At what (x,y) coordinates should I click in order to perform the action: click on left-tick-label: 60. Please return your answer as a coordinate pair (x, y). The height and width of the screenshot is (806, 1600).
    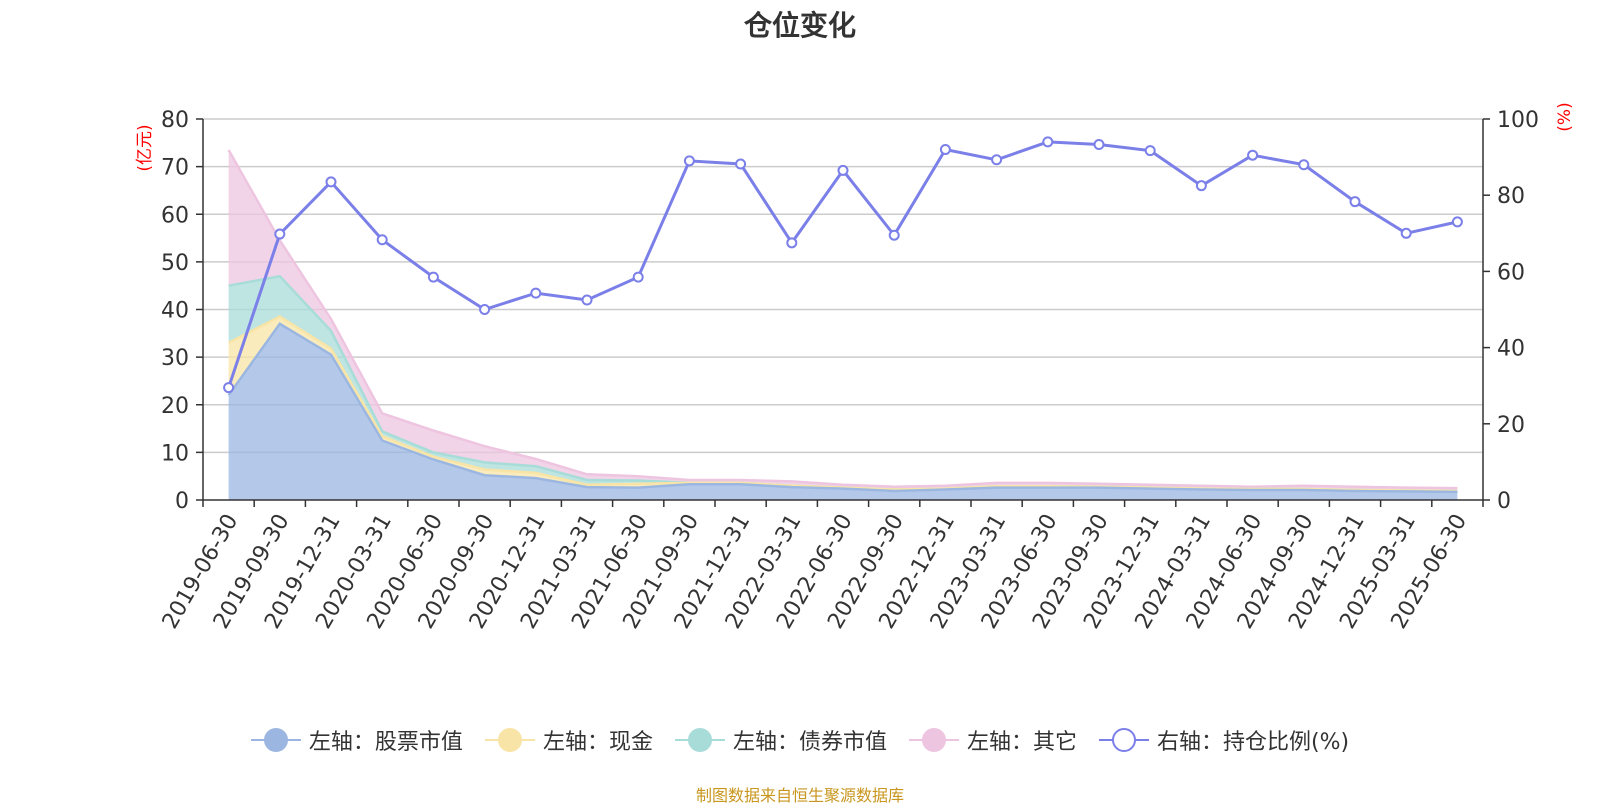
    Looking at the image, I should click on (175, 215).